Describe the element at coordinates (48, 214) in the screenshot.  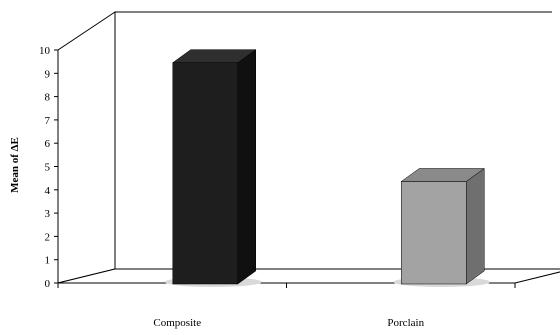
I see `y-tick-label: 3` at that location.